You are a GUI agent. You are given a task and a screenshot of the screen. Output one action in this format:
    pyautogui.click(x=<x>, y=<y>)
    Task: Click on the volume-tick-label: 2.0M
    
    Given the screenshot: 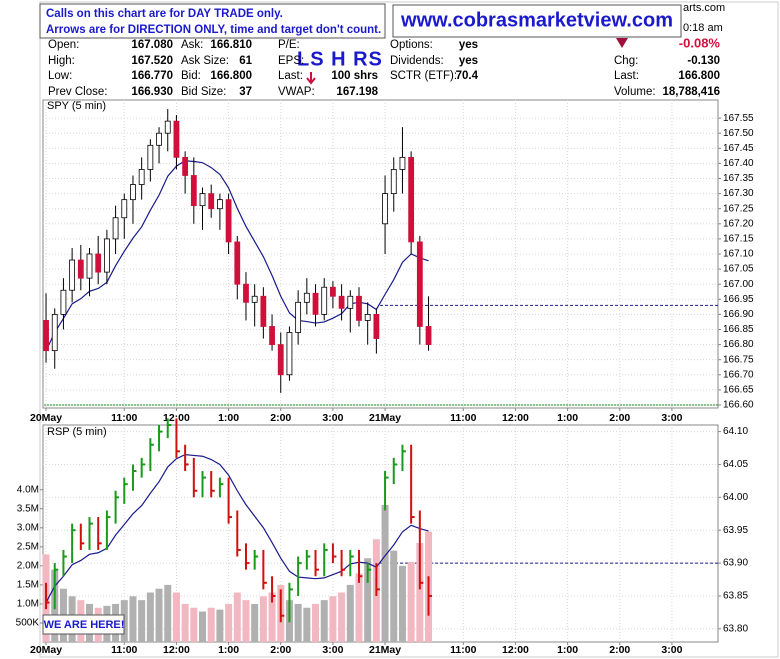 What is the action you would take?
    pyautogui.click(x=28, y=566)
    